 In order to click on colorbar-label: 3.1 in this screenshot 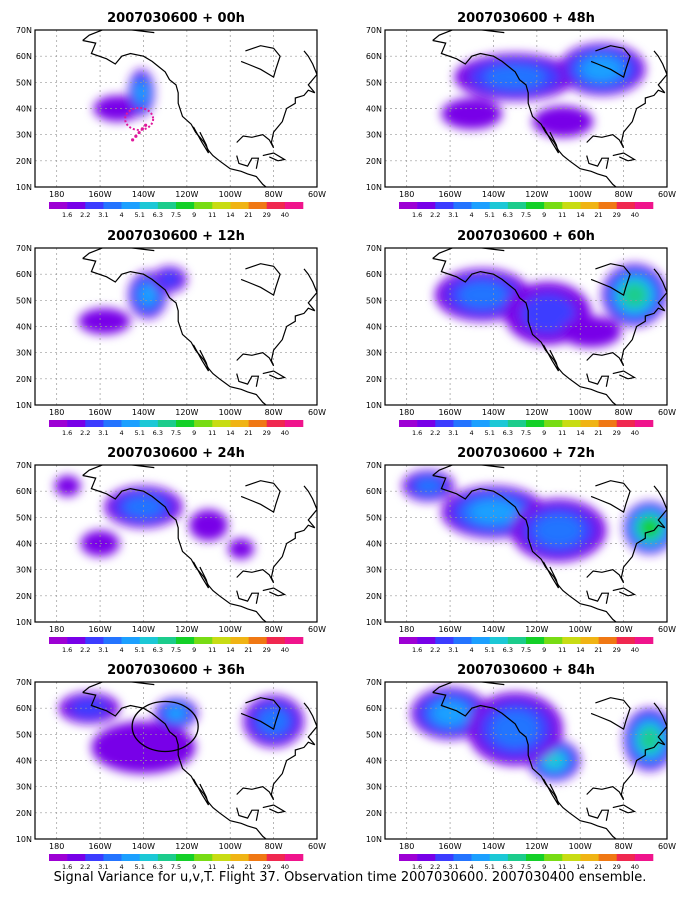, I will do `click(453, 650)`.